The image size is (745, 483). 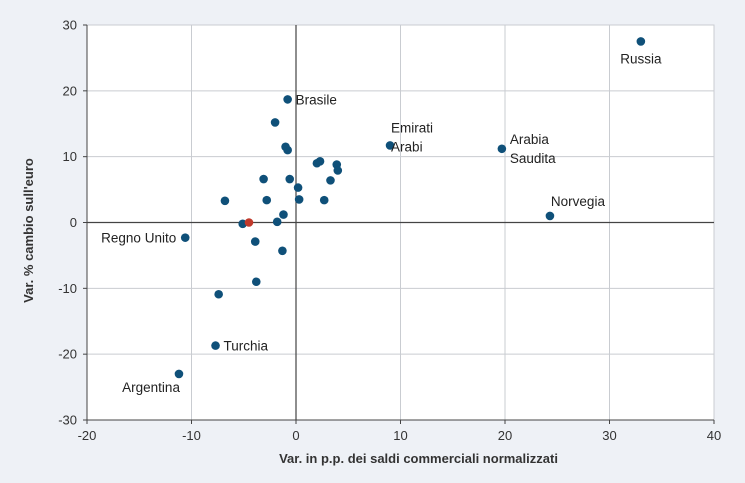 What do you see at coordinates (400, 435) in the screenshot?
I see `x-tick-label: 10` at bounding box center [400, 435].